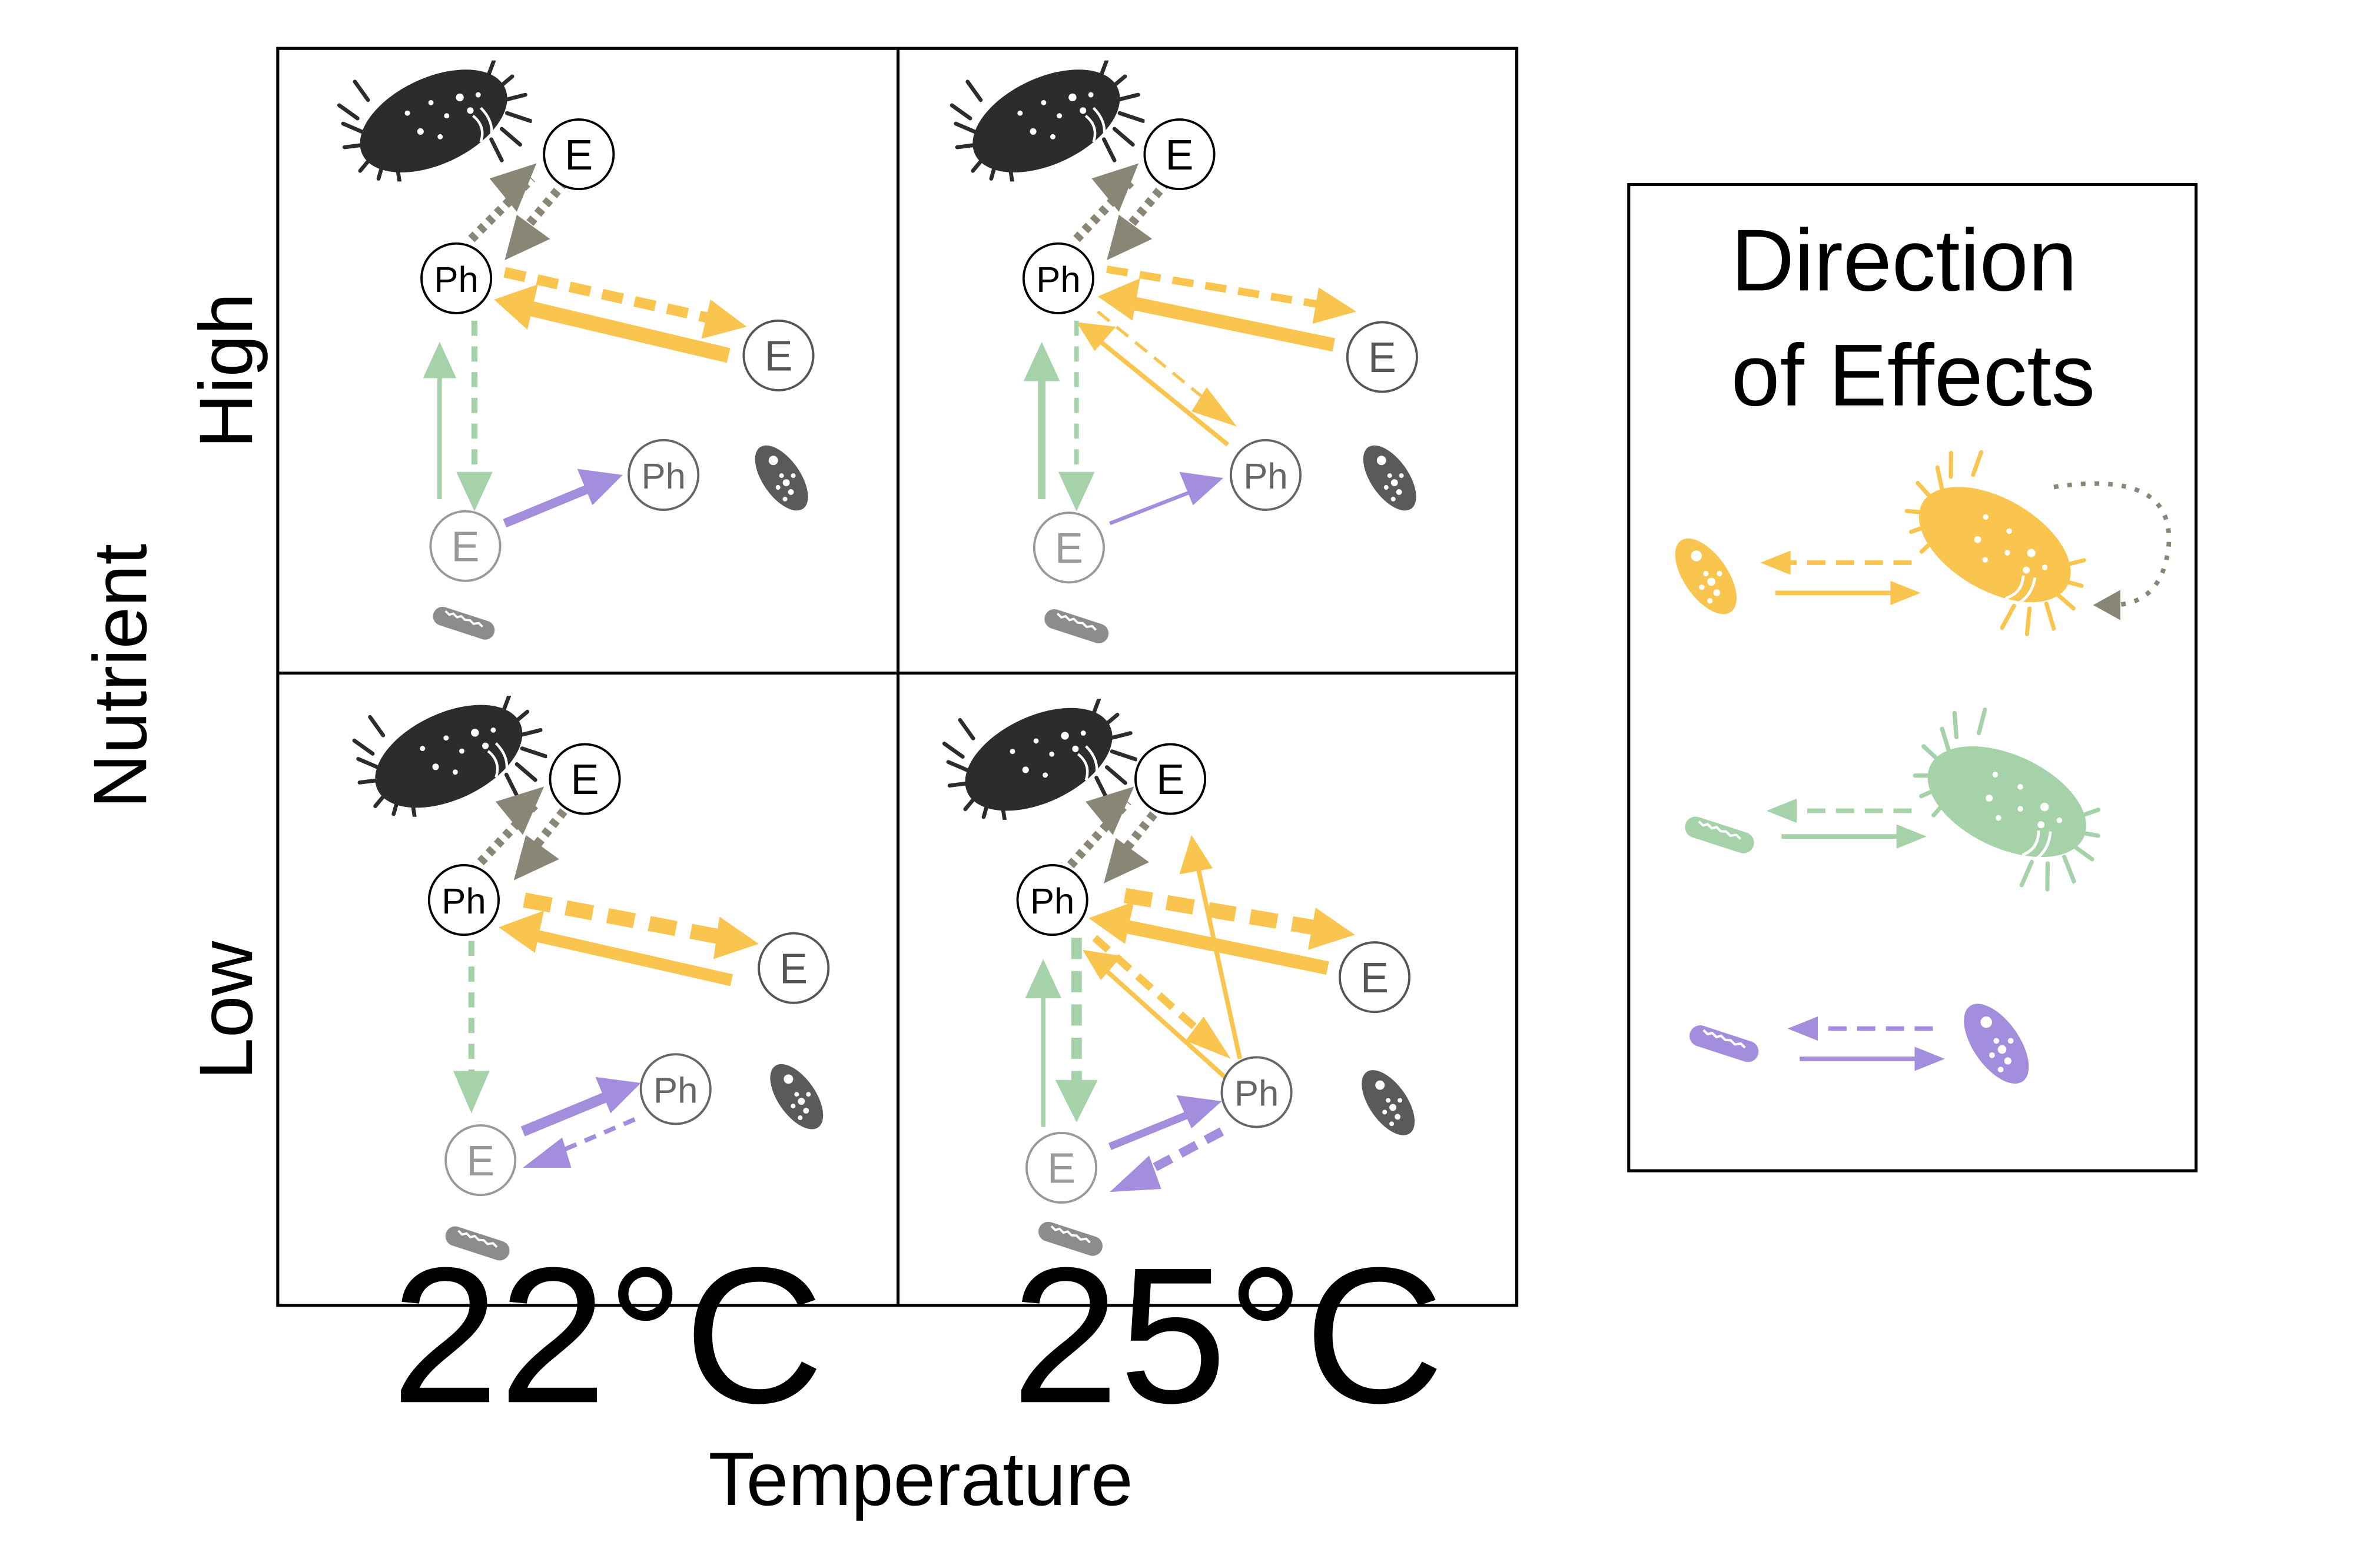 The height and width of the screenshot is (1558, 2380). I want to click on panel-high-25c: E Ph E Ph E, so click(1189, 348).